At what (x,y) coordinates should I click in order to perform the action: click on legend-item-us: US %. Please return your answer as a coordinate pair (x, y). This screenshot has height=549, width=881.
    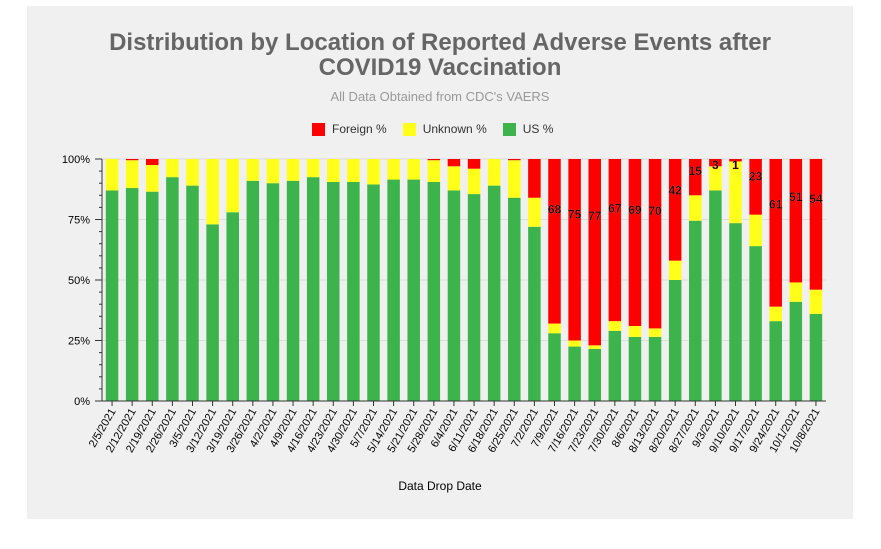
    Looking at the image, I should click on (528, 129).